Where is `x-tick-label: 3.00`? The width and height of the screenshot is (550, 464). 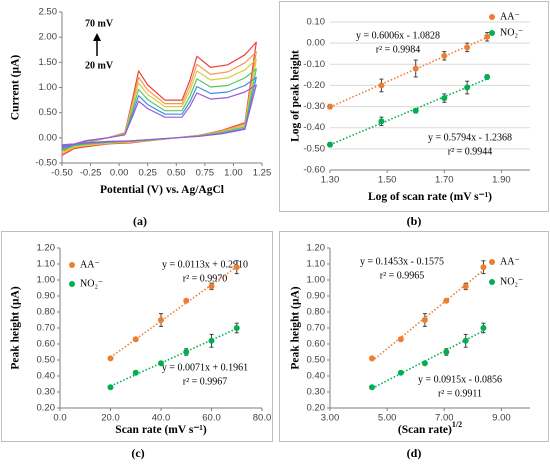
x-tick-label: 3.00 is located at coordinates (330, 418).